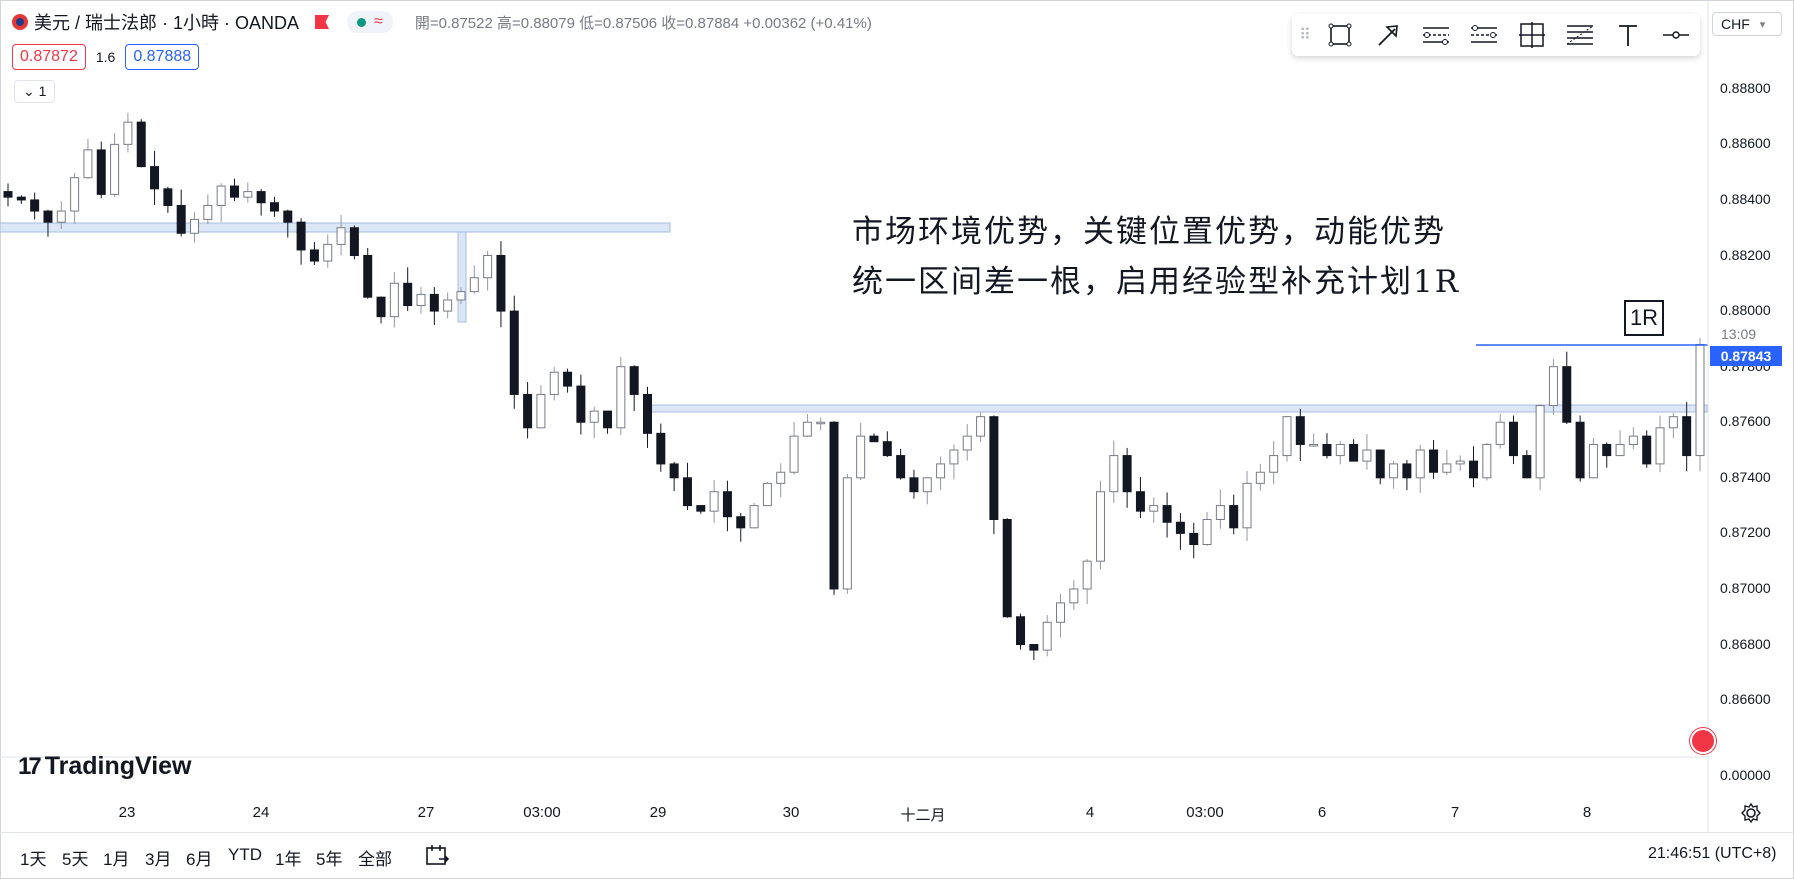 This screenshot has height=879, width=1794. What do you see at coordinates (1739, 334) in the screenshot?
I see `bar-countdown: 13:09` at bounding box center [1739, 334].